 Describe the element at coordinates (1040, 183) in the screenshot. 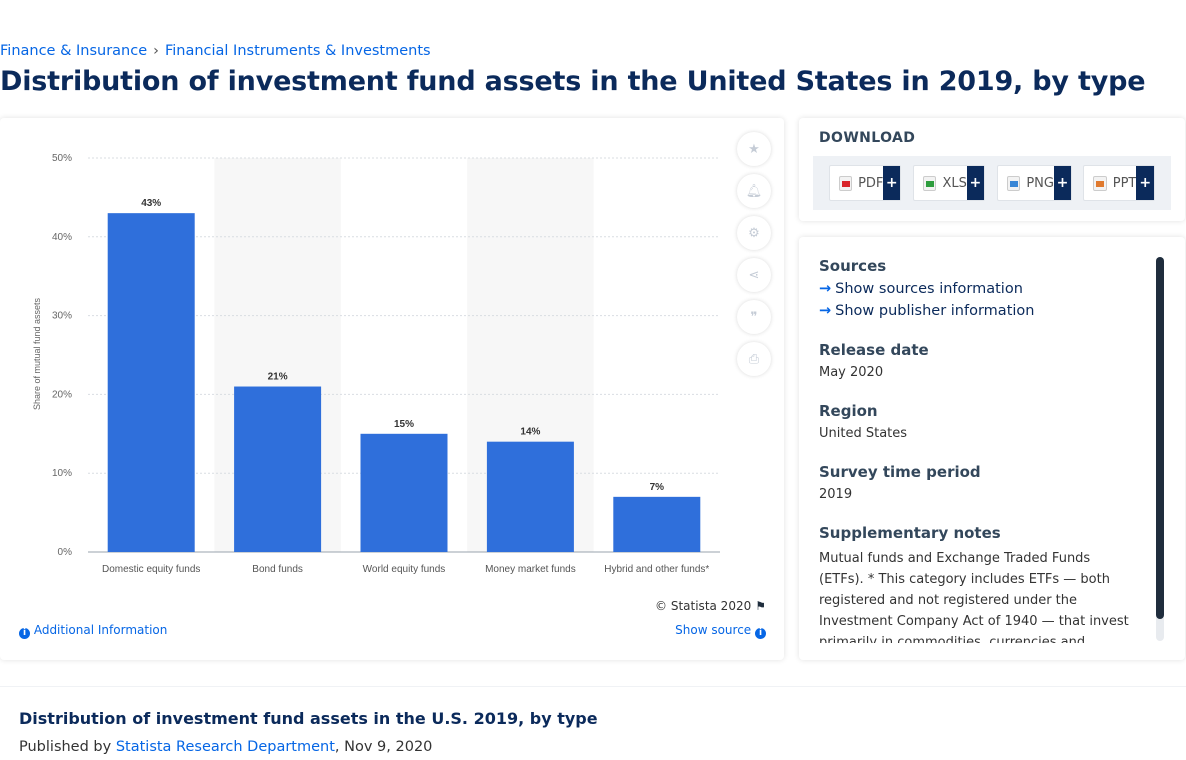

I see `png-label: PNG` at that location.